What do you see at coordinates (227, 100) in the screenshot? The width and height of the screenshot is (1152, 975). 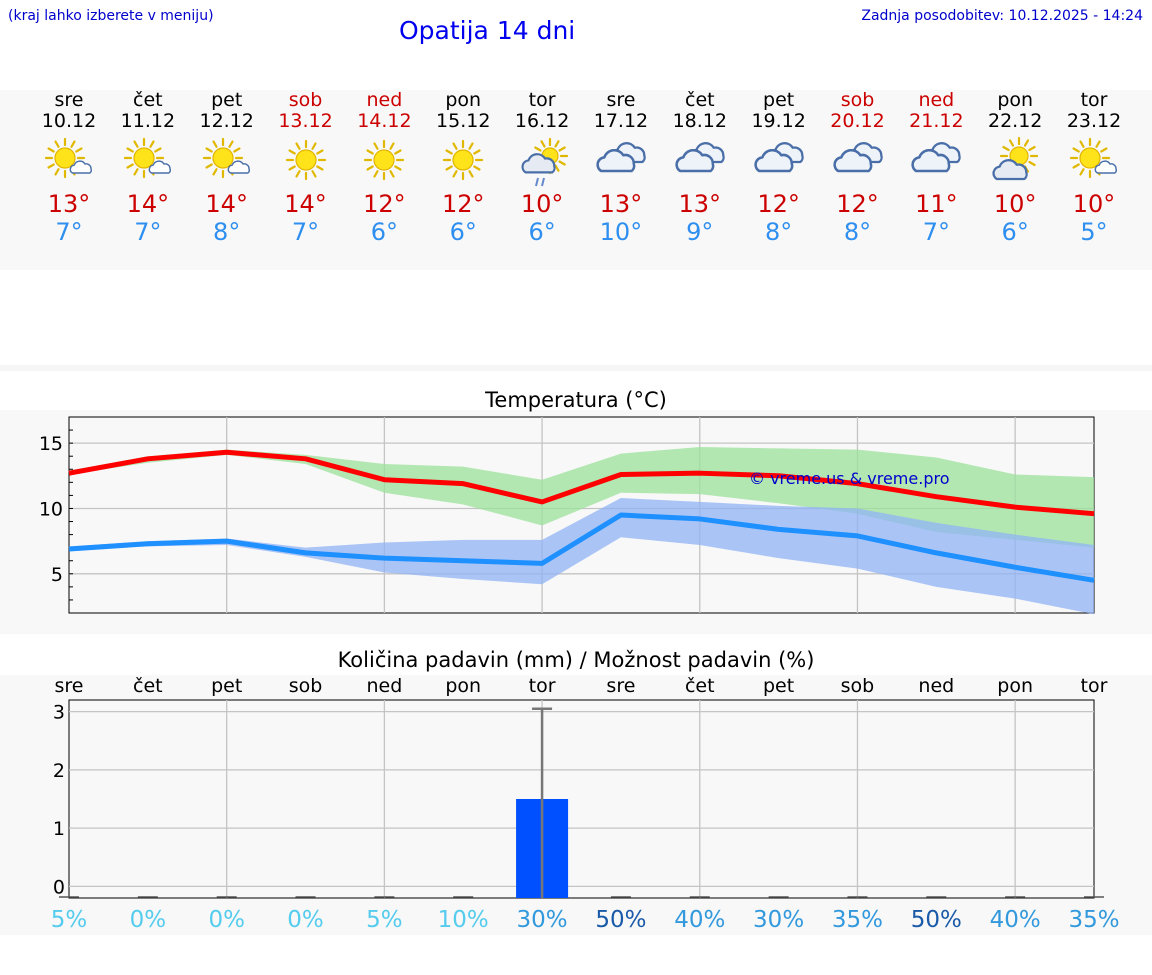 I see `day-name: pet` at bounding box center [227, 100].